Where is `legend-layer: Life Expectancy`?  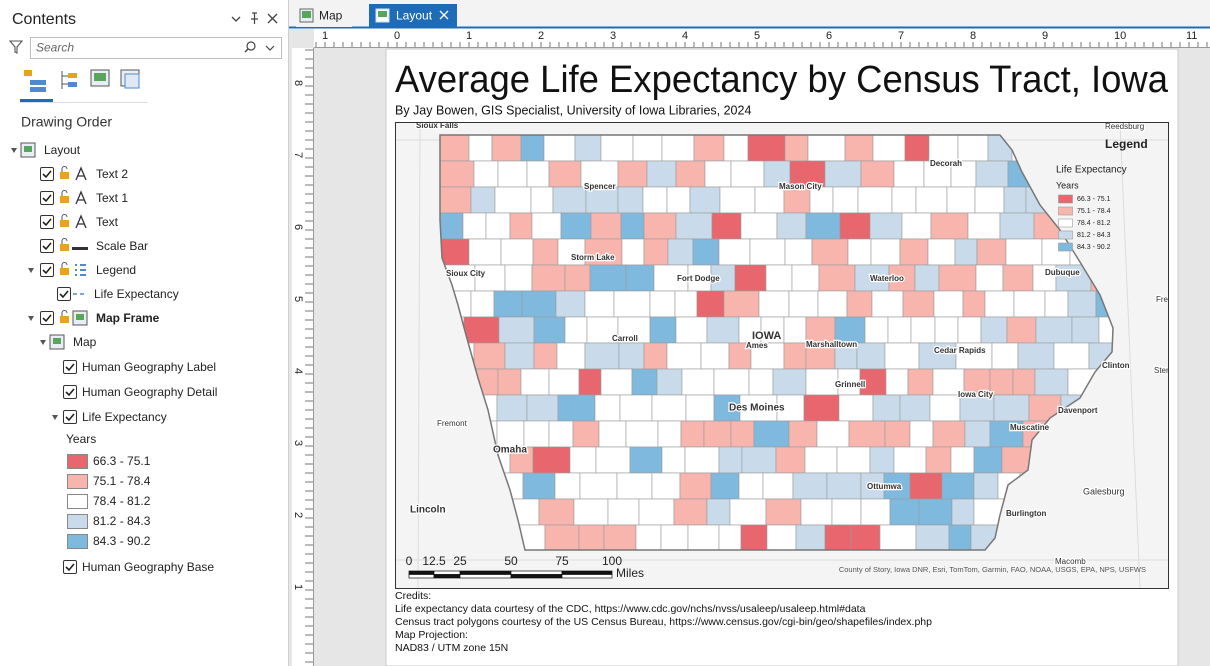 legend-layer: Life Expectancy is located at coordinates (1091, 170).